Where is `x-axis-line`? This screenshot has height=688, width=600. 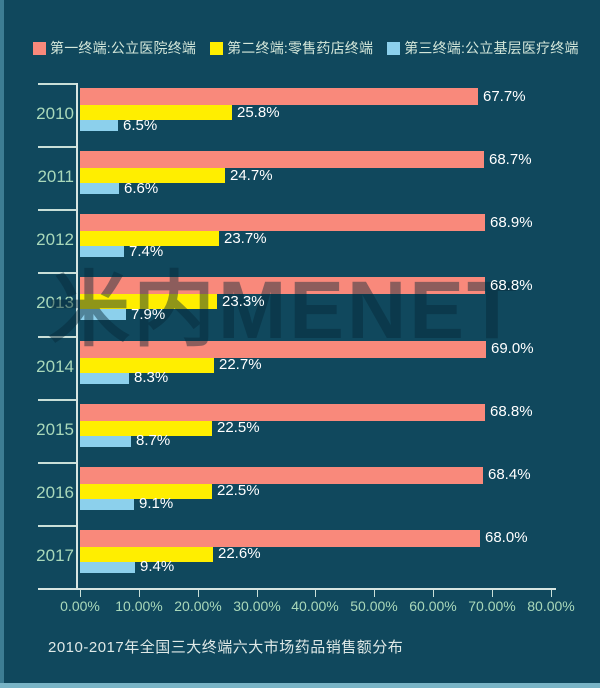
x-axis-line is located at coordinates (297, 589).